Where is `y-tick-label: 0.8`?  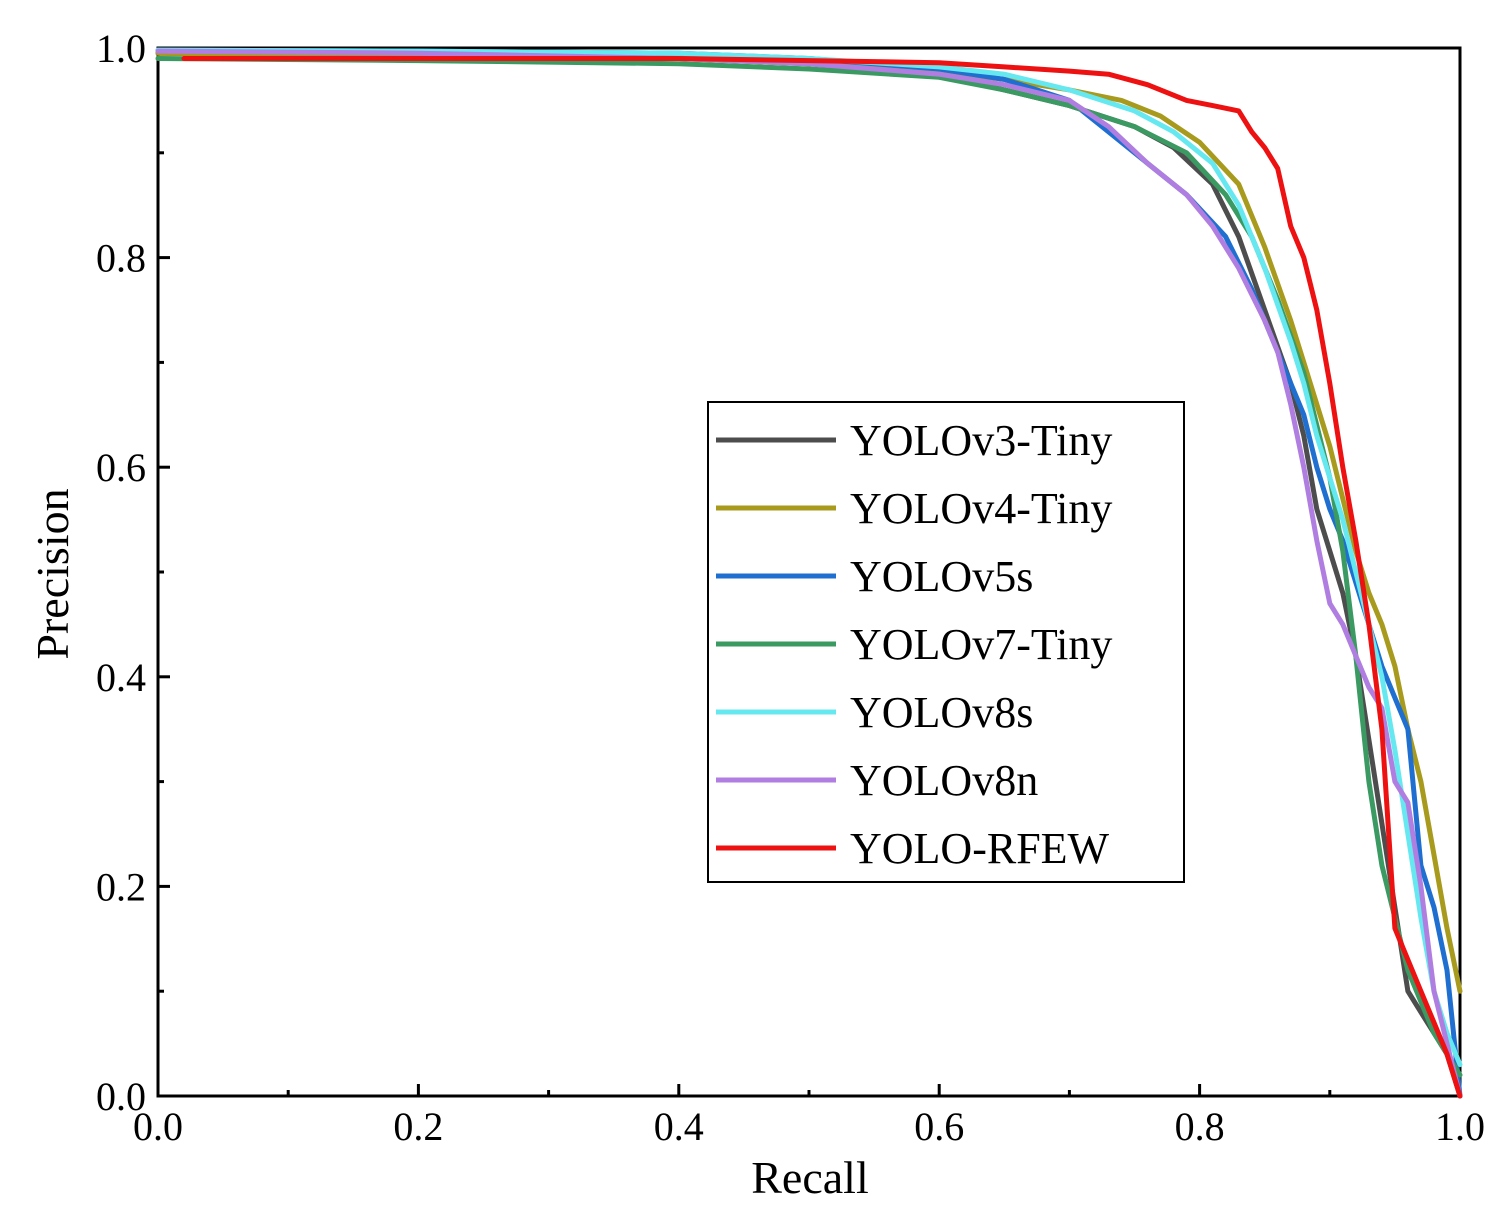 y-tick-label: 0.8 is located at coordinates (121, 258).